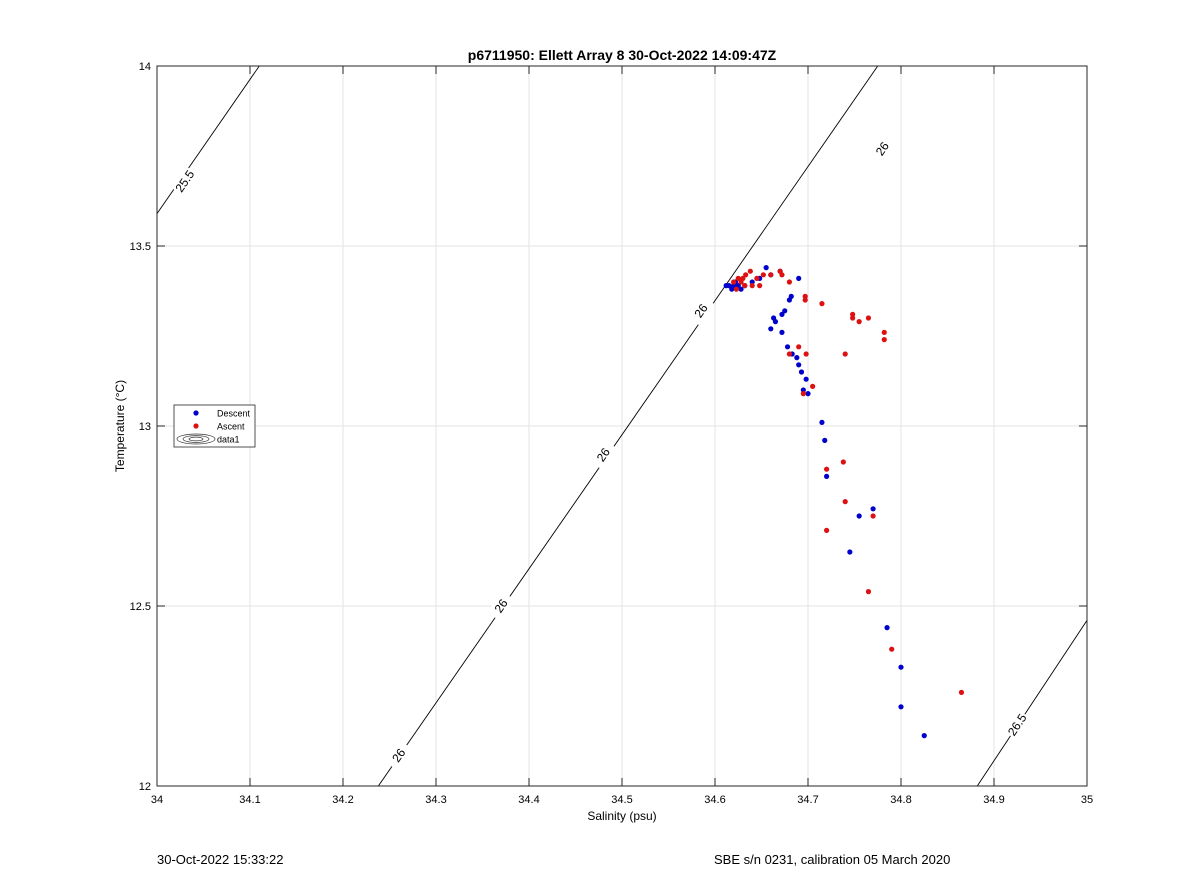  Describe the element at coordinates (234, 414) in the screenshot. I see `legend-descent-label: Descent` at that location.